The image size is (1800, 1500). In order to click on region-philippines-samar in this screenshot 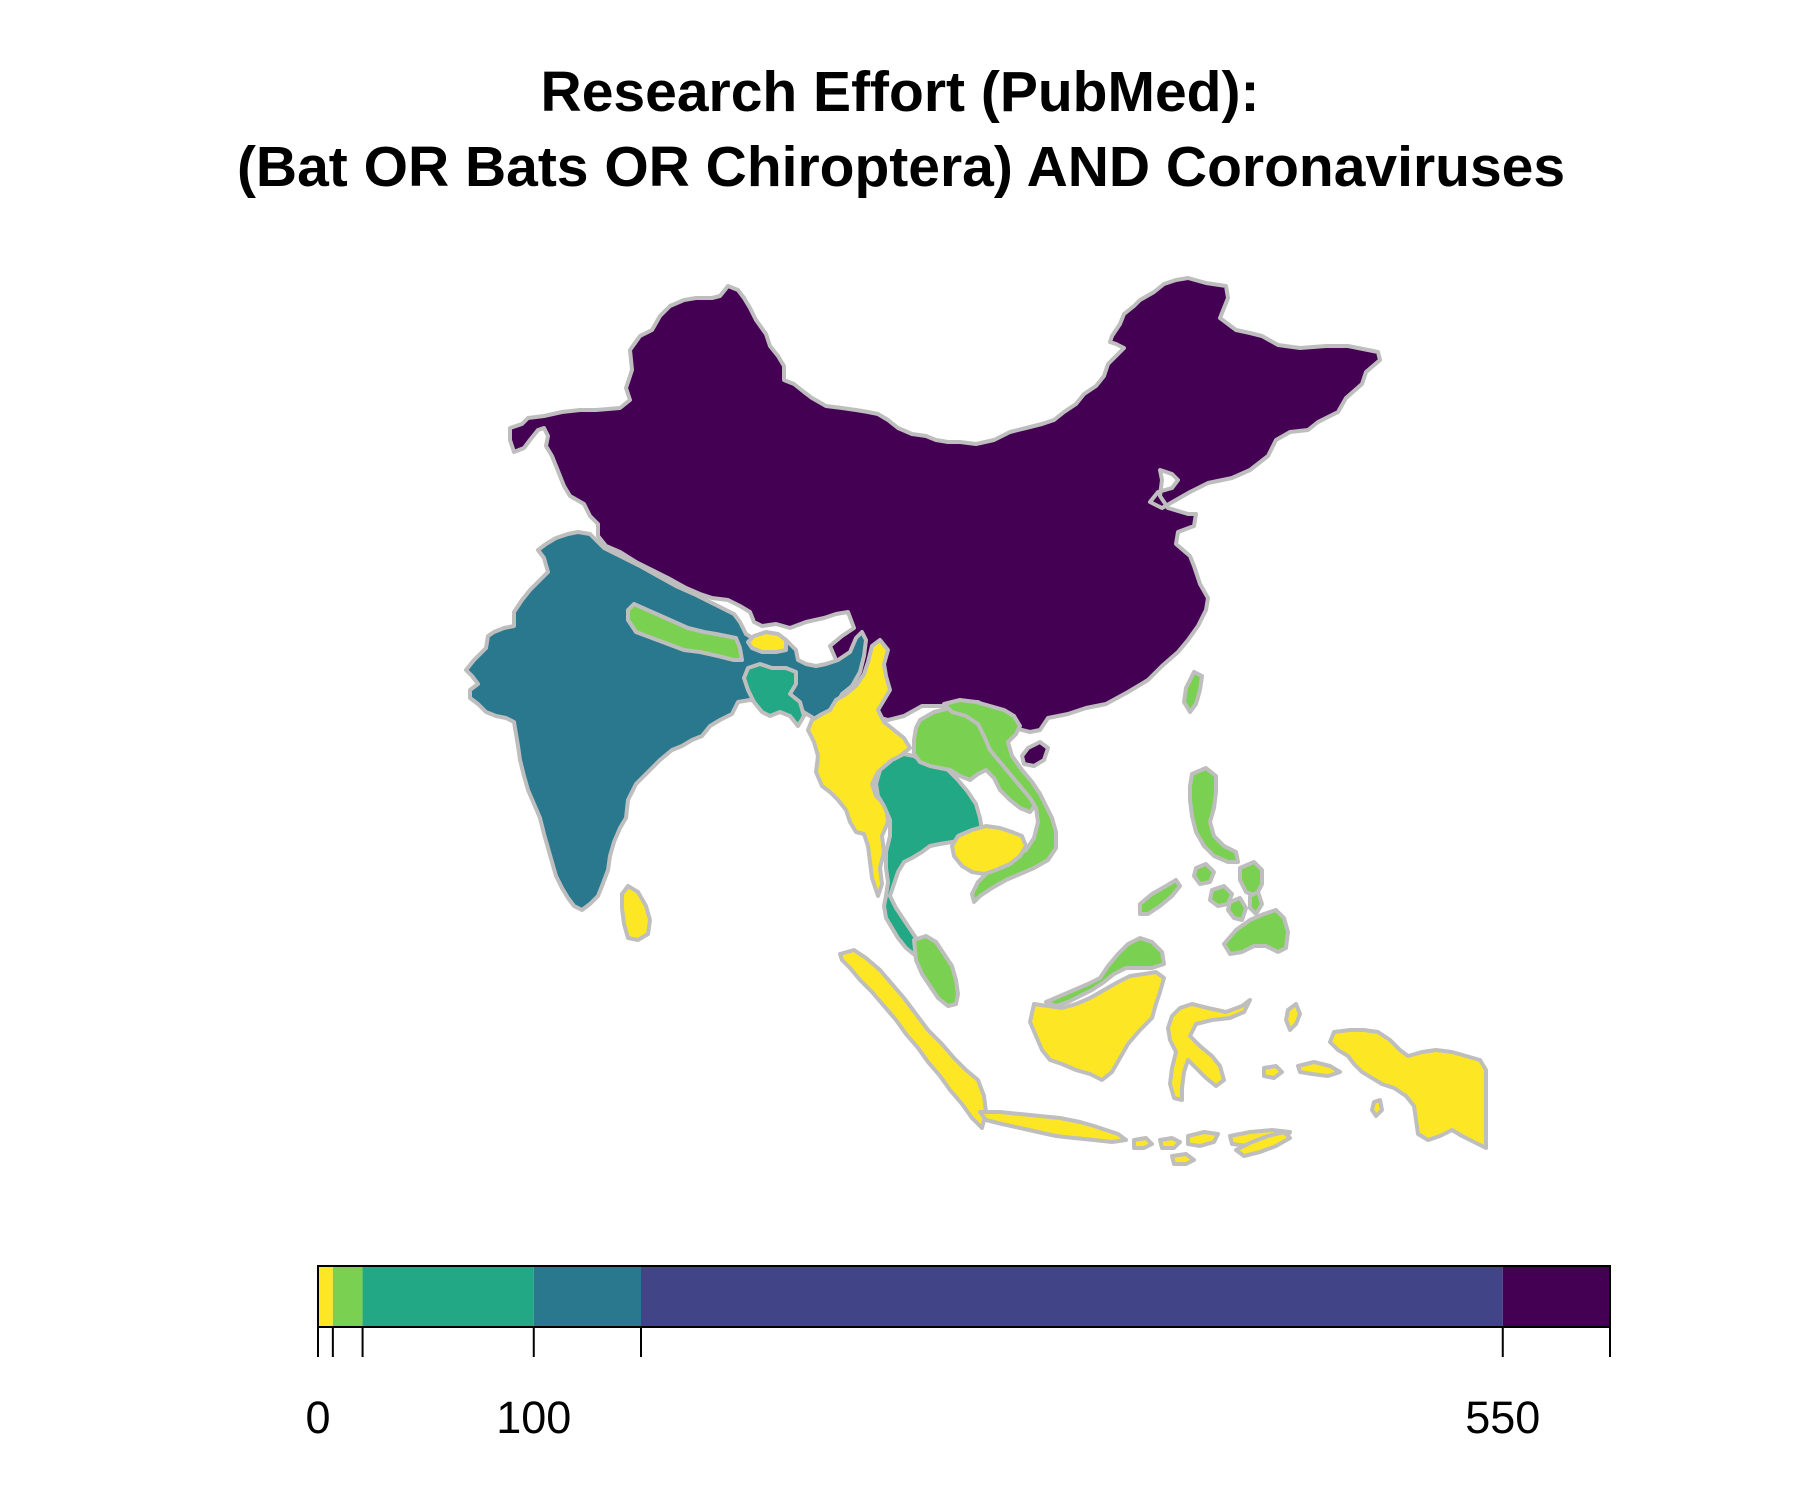, I will do `click(1251, 879)`.